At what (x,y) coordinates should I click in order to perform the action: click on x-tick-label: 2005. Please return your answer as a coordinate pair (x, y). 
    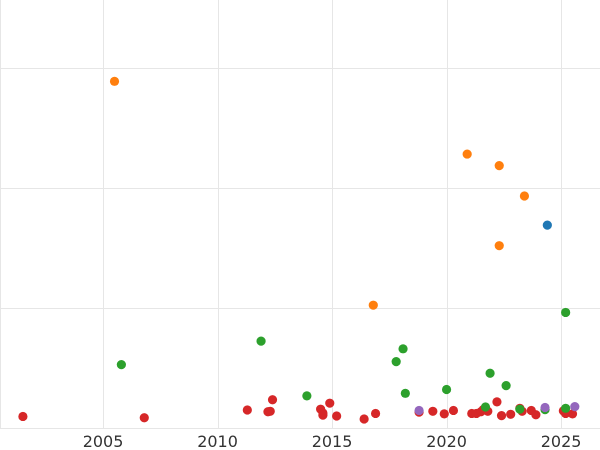
    Looking at the image, I should click on (103, 441).